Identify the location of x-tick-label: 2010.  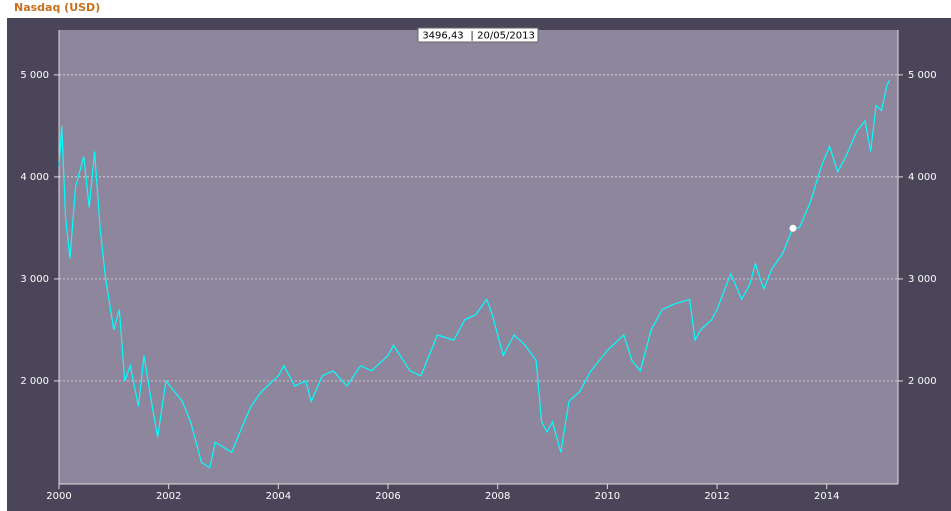
(607, 496).